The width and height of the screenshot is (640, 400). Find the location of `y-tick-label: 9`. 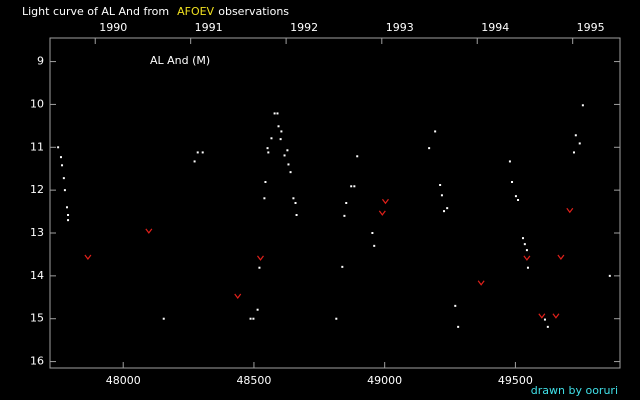

y-tick-label: 9 is located at coordinates (40, 61).